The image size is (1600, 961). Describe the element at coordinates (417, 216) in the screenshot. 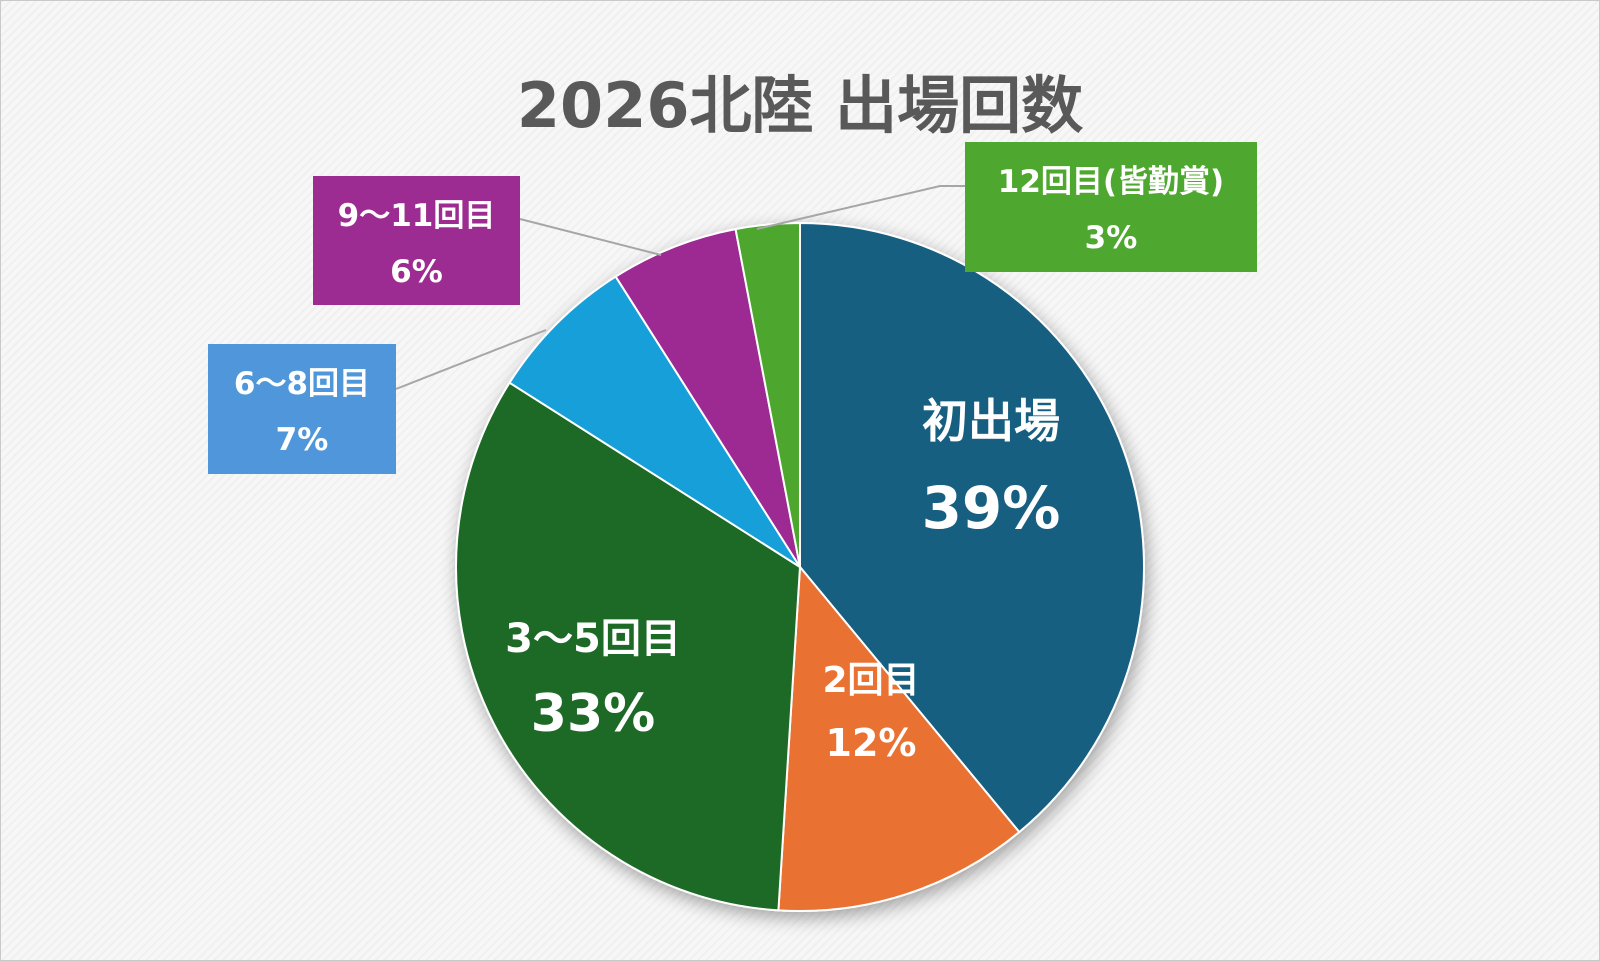

I see `callout-category-label: 9〜11回目` at that location.